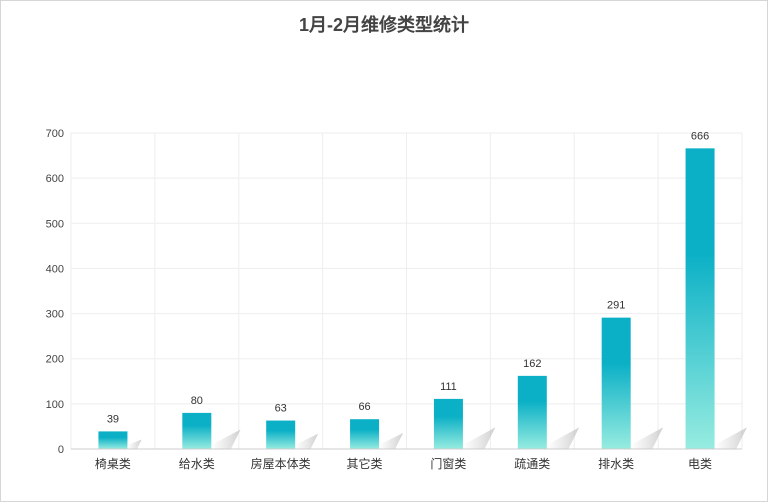  What do you see at coordinates (197, 464) in the screenshot?
I see `x-tick-label: 给水类` at bounding box center [197, 464].